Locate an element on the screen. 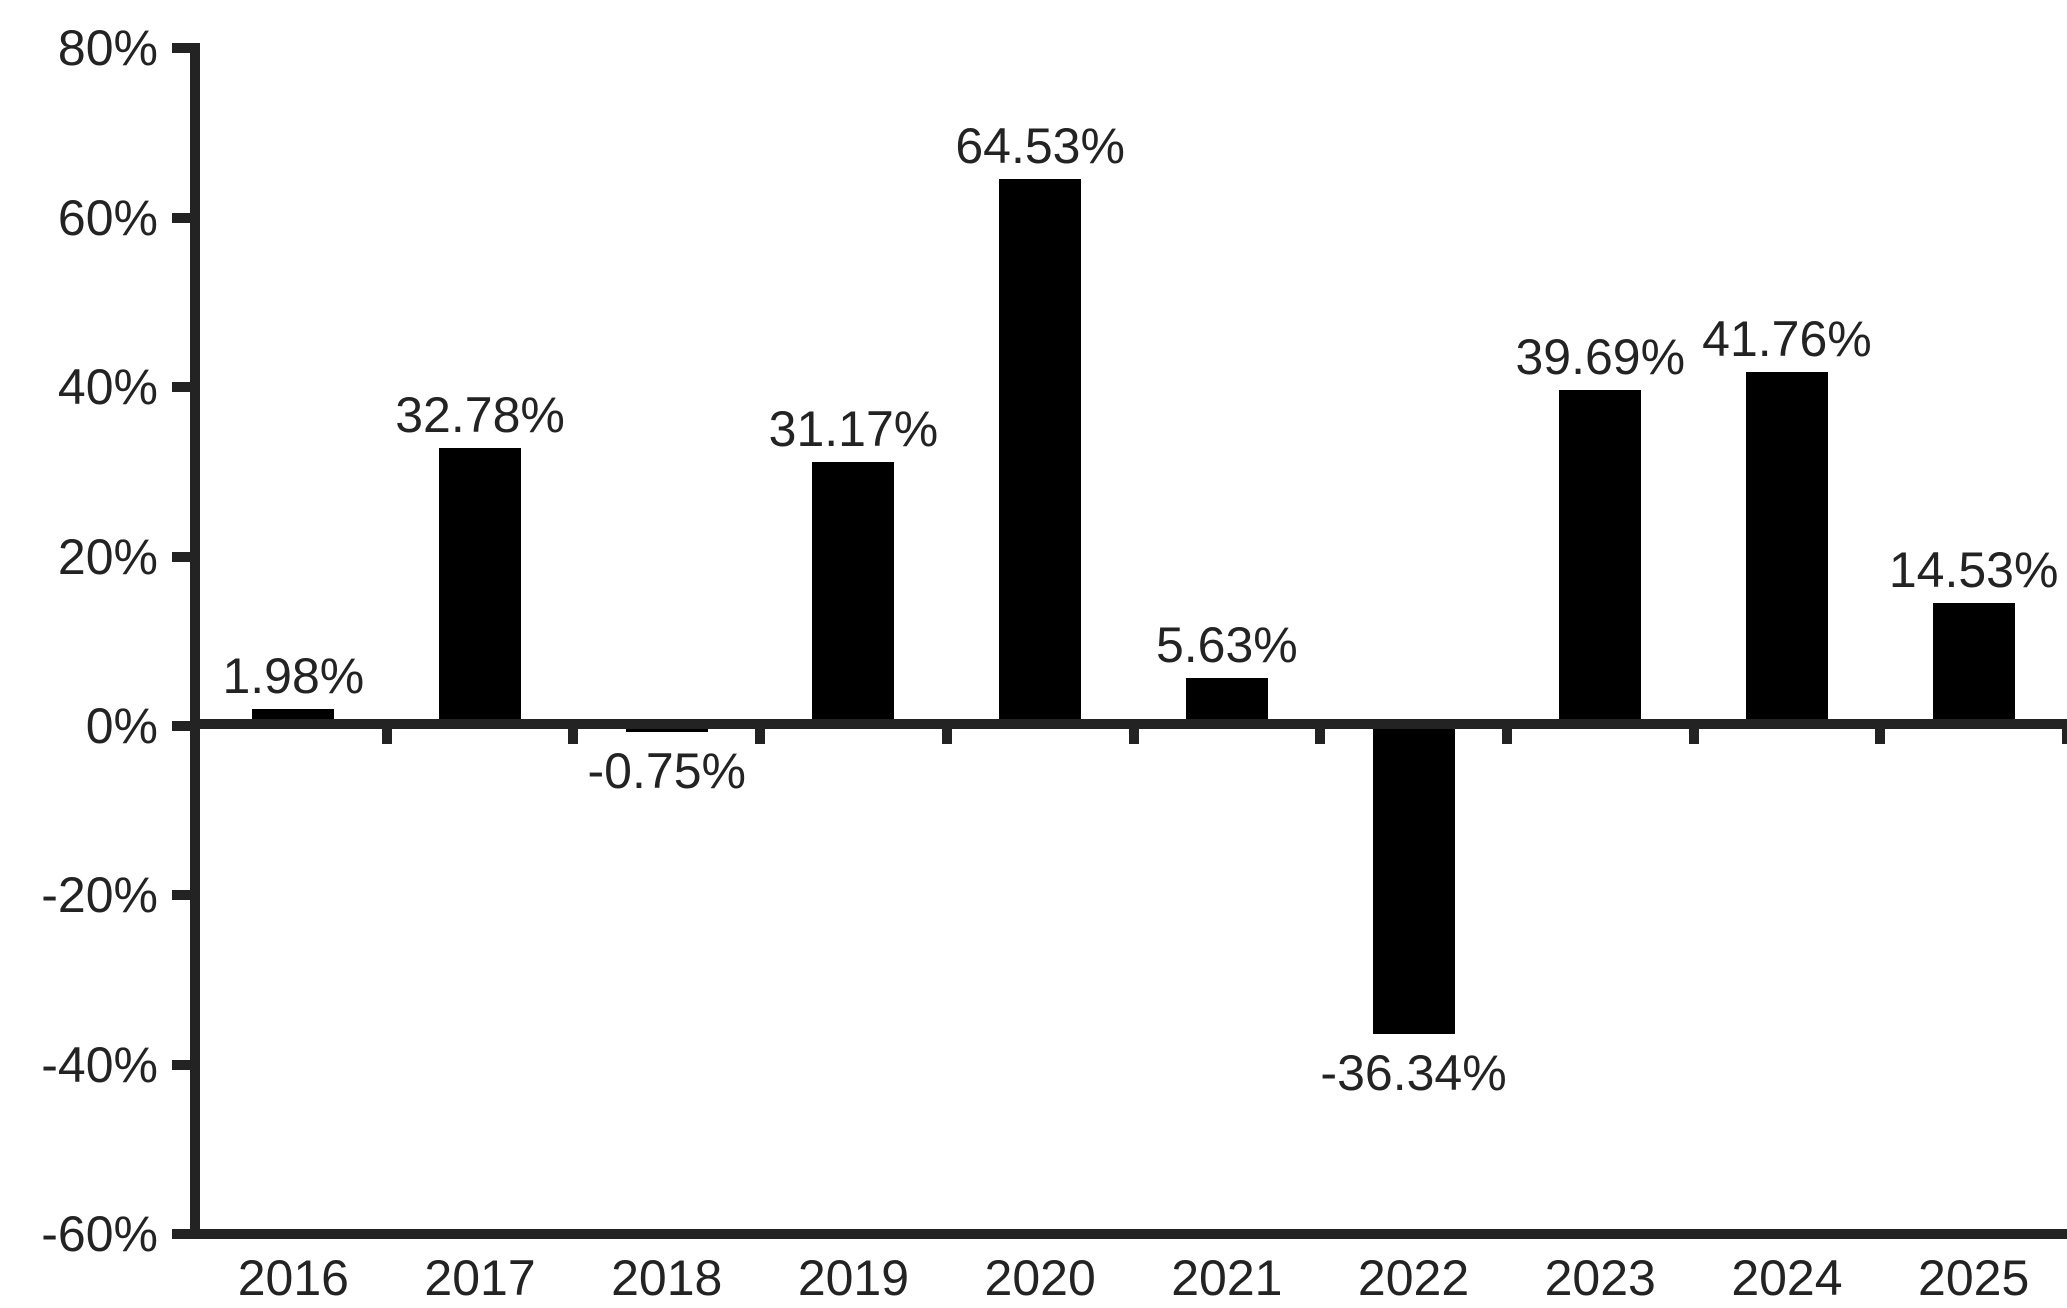 This screenshot has width=2067, height=1308. x-axis-label: 2023 is located at coordinates (1600, 1278).